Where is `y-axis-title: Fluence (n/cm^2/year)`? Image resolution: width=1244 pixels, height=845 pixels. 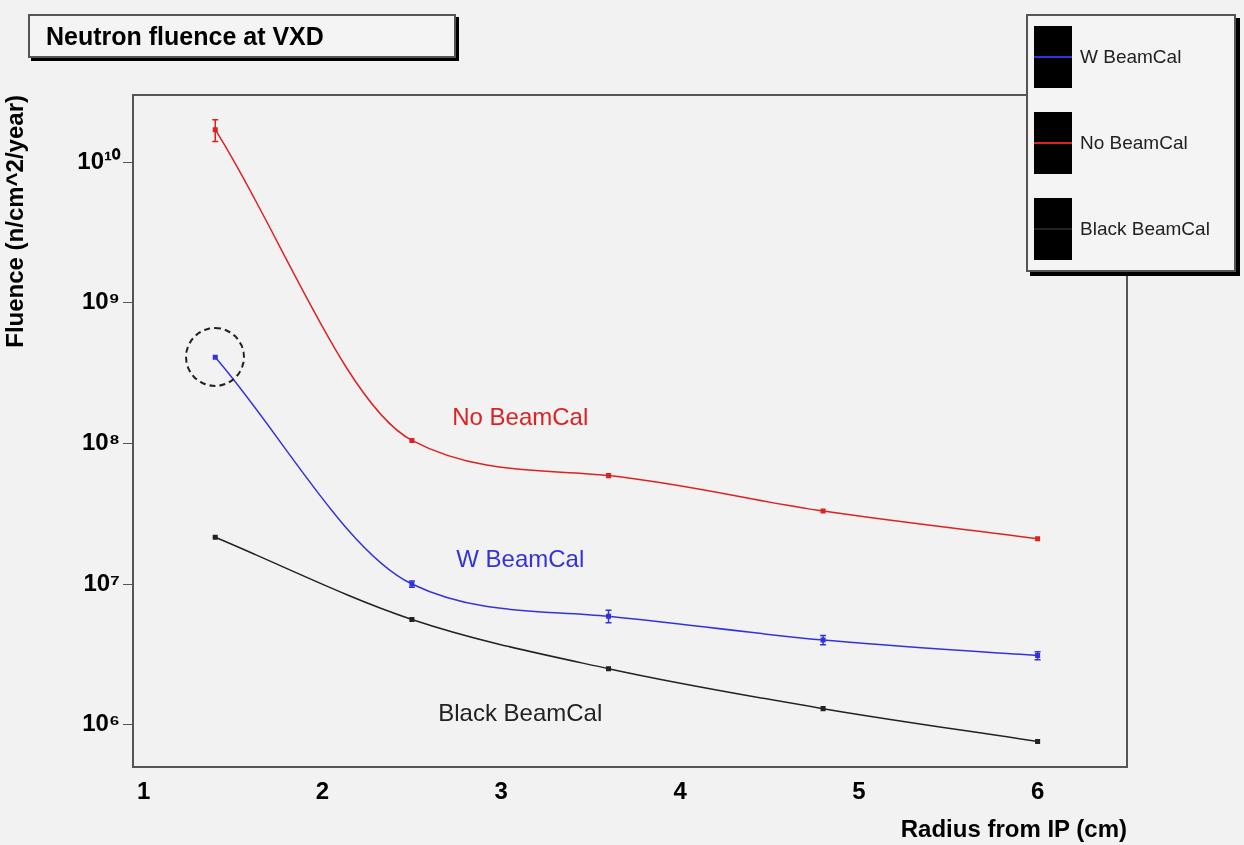 y-axis-title: Fluence (n/cm^2/year) is located at coordinates (15, 221).